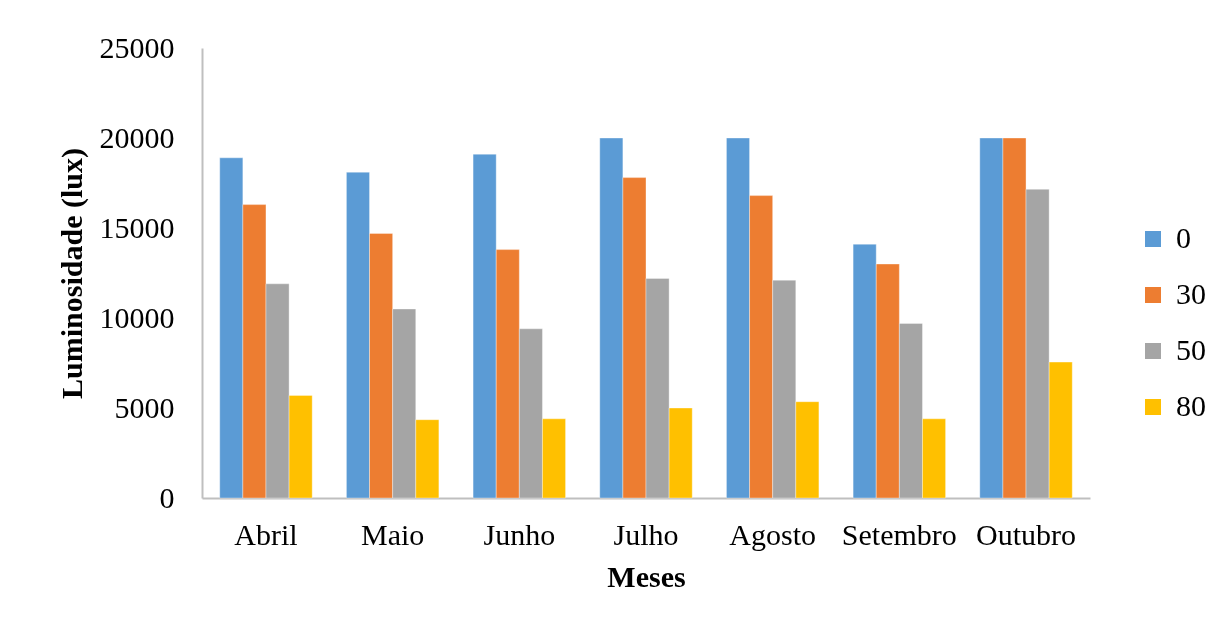  What do you see at coordinates (1191, 293) in the screenshot?
I see `legend-label: 30` at bounding box center [1191, 293].